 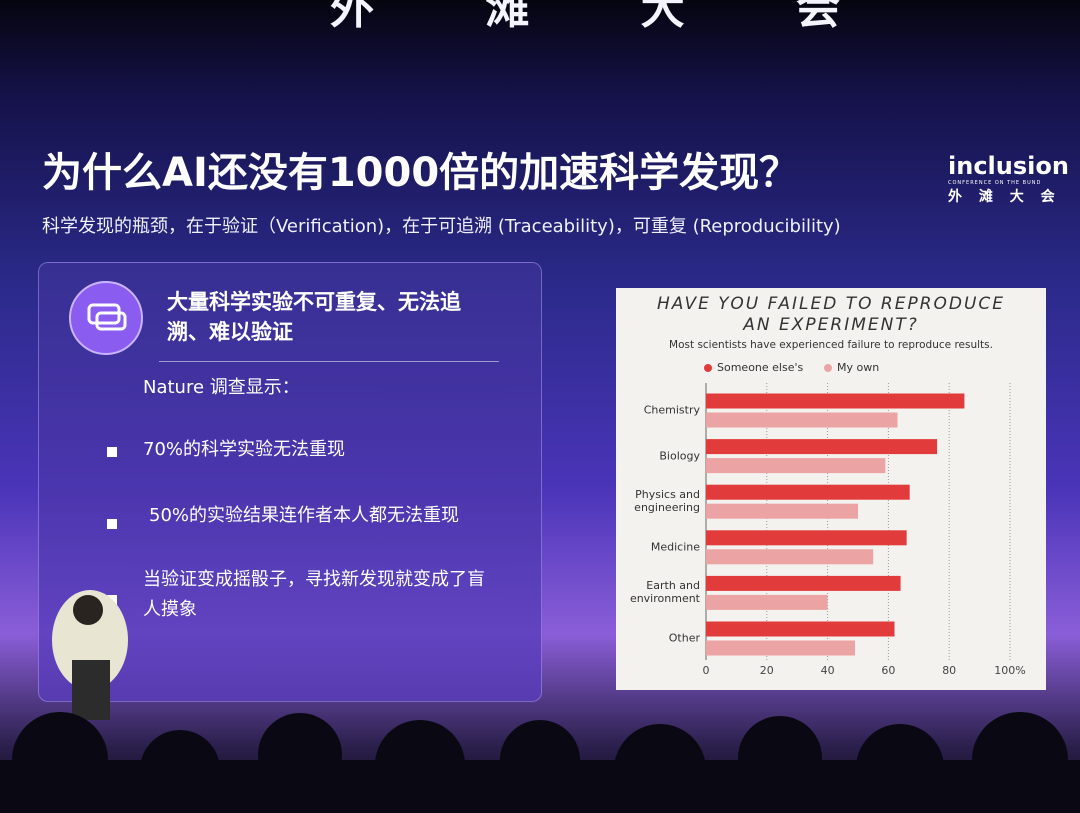 I want to click on panel-intro: Nature 调查显示：, so click(x=221, y=387).